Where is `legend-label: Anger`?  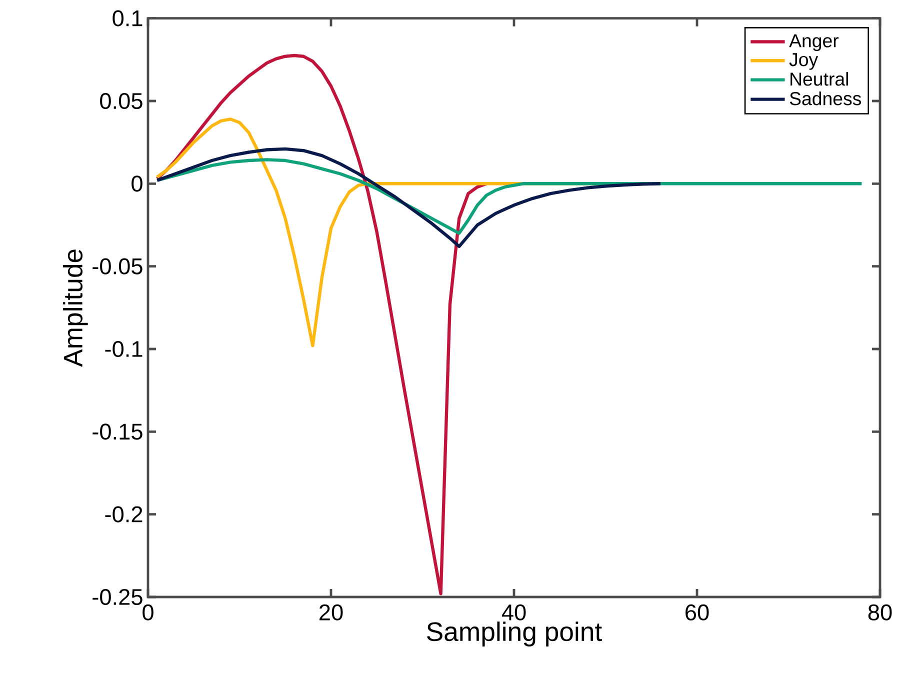
legend-label: Anger is located at coordinates (814, 43).